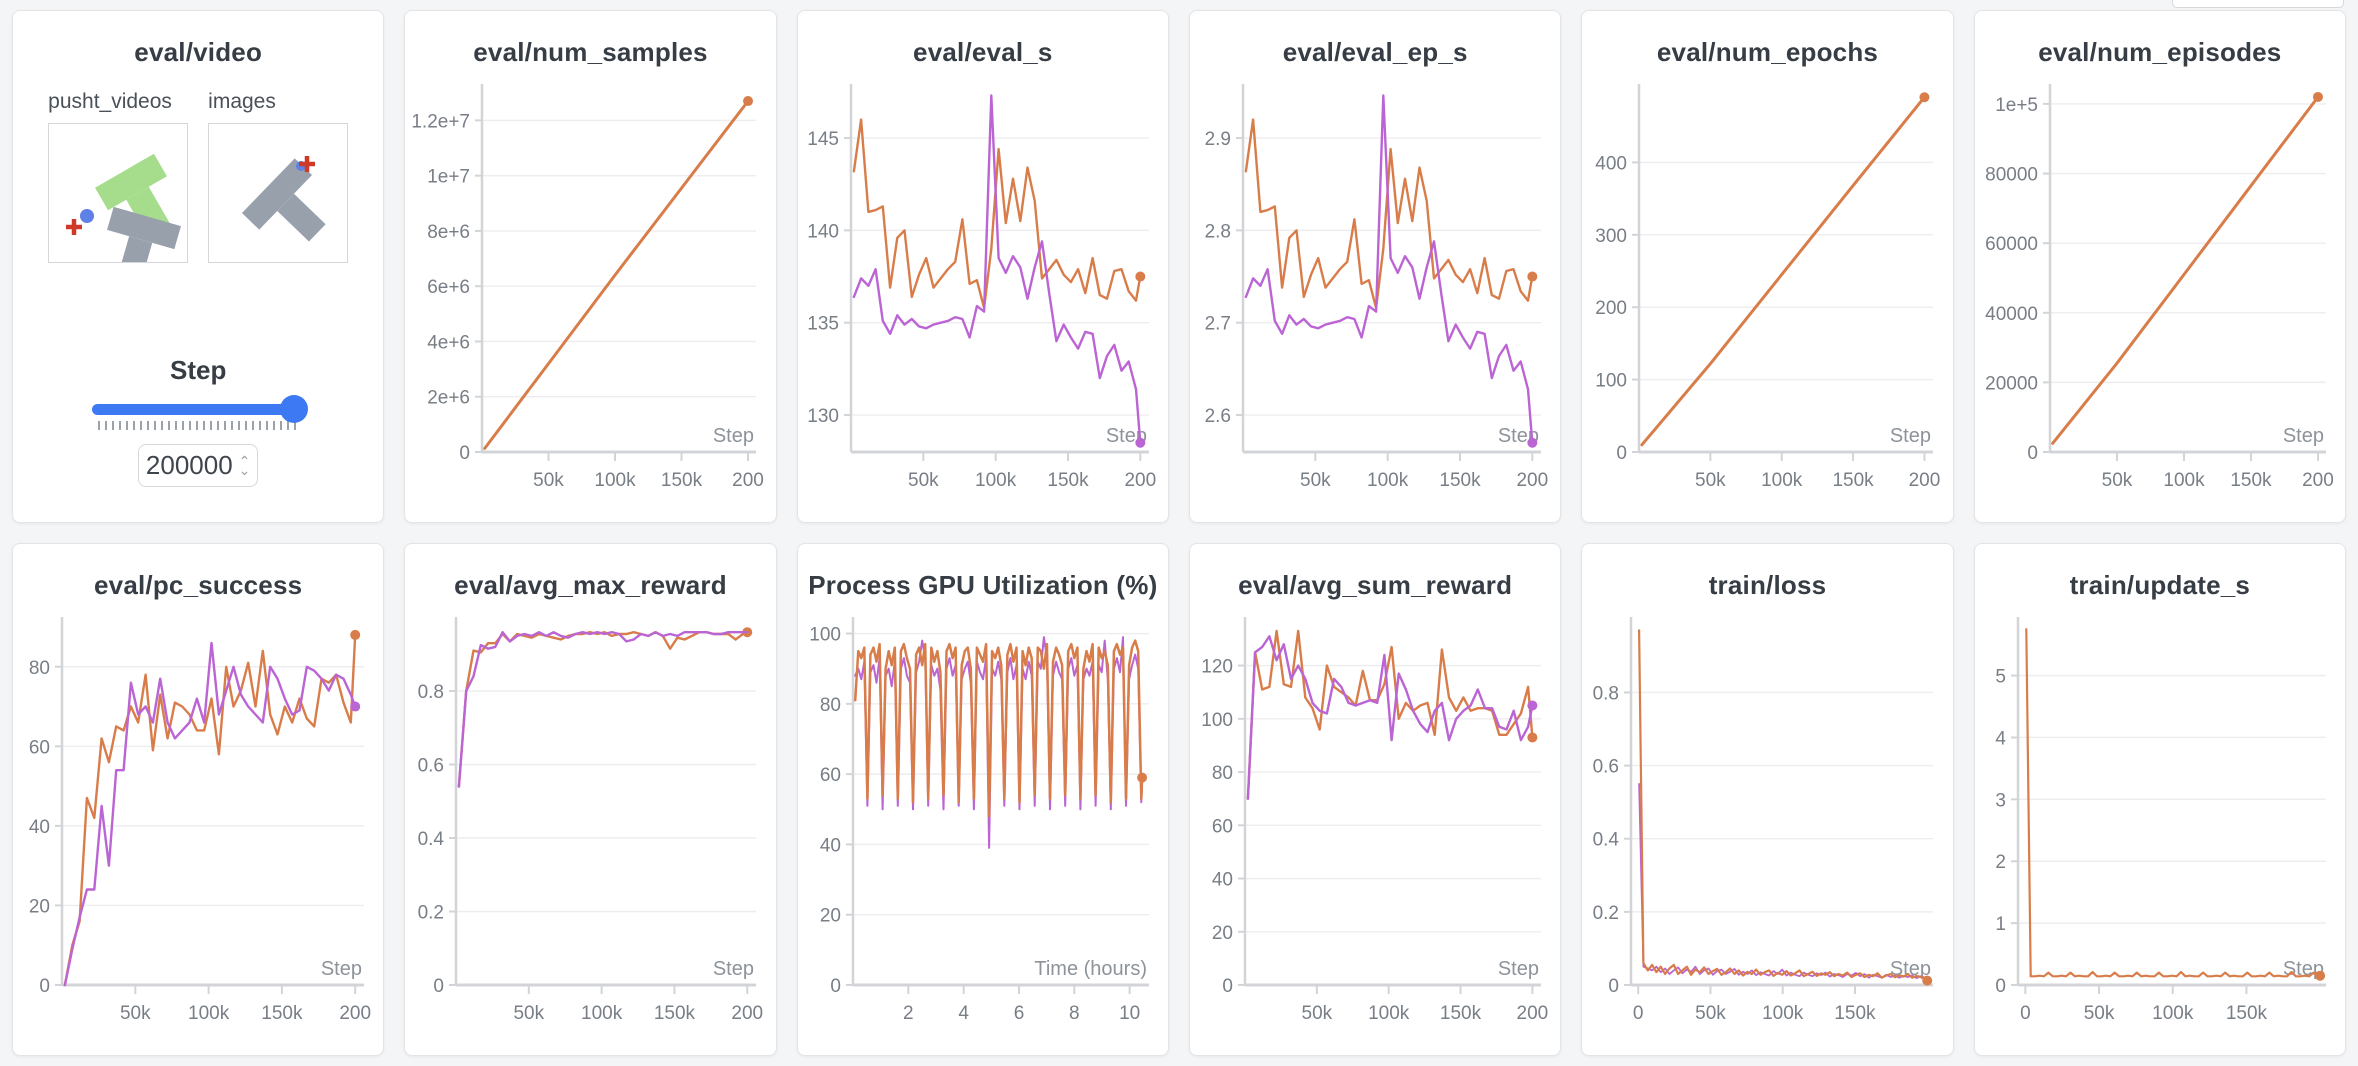 This screenshot has width=2358, height=1066. Describe the element at coordinates (1375, 585) in the screenshot. I see `panel-title: eval/avg_sum_reward` at that location.